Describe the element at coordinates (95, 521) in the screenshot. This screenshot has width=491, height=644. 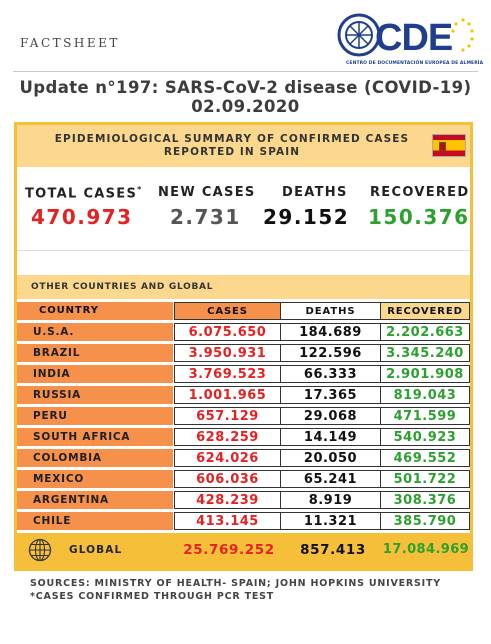
I see `country-cell: CHILE` at that location.